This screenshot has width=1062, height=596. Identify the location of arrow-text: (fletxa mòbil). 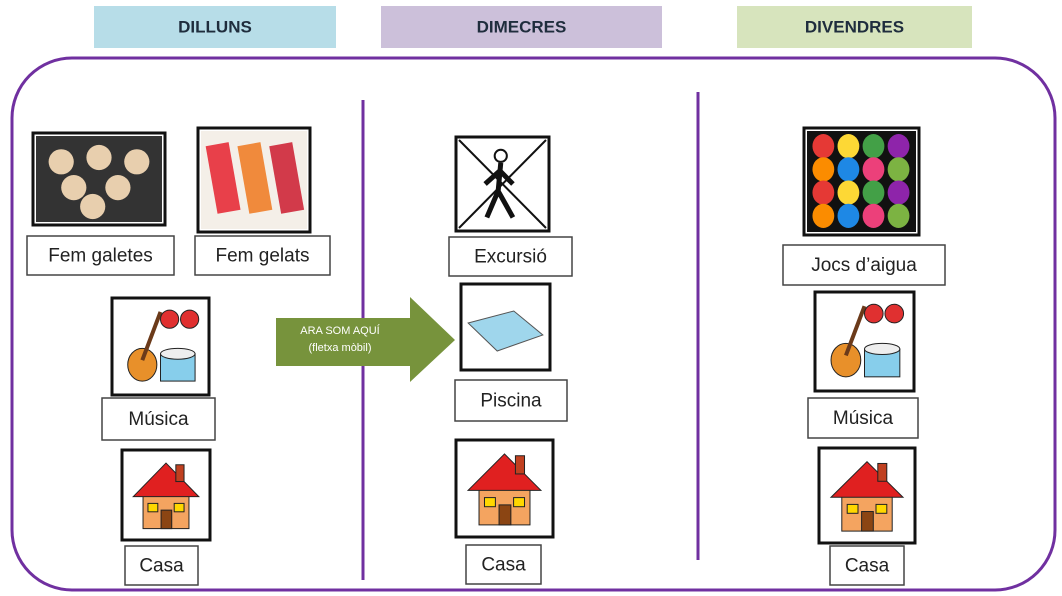
(340, 348).